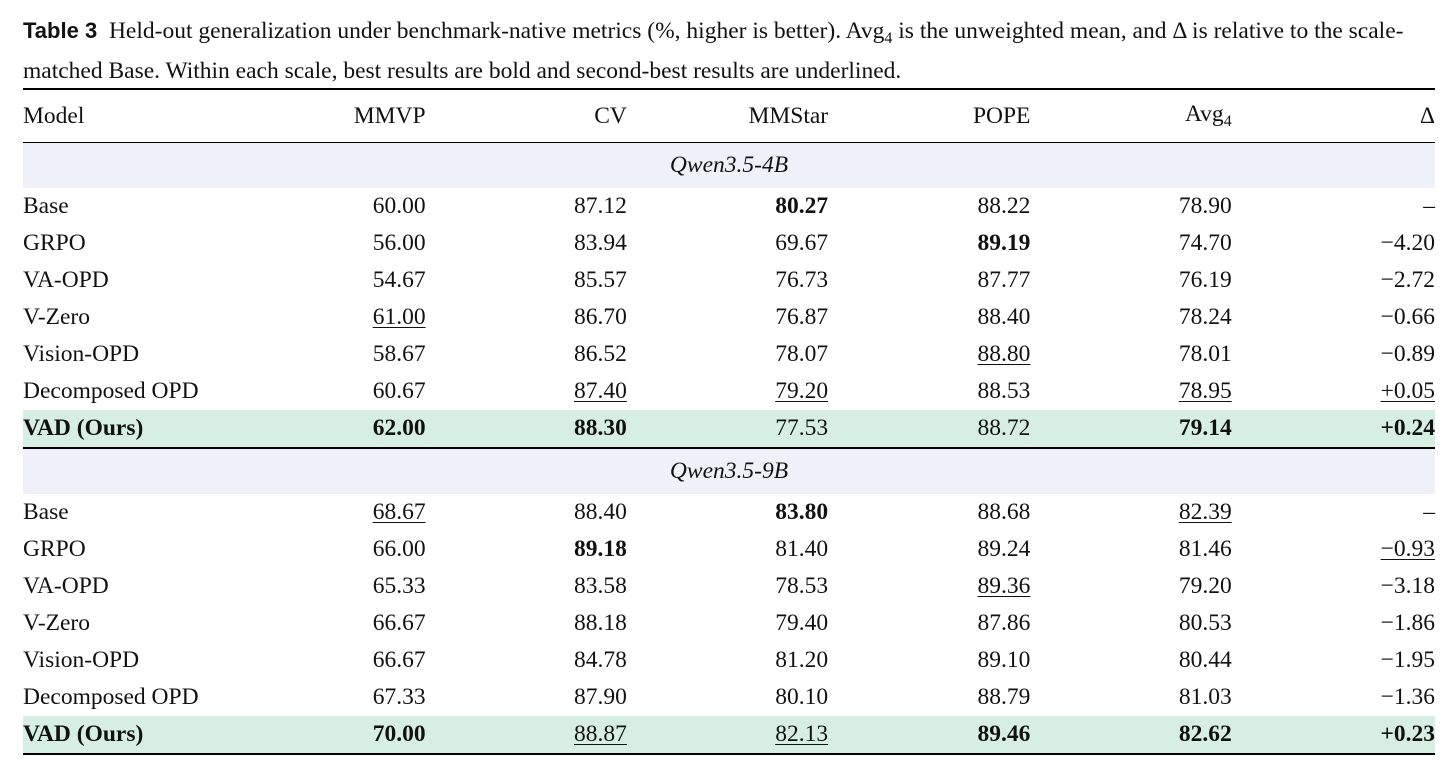  I want to click on cell-mmvp: 66.00, so click(399, 549).